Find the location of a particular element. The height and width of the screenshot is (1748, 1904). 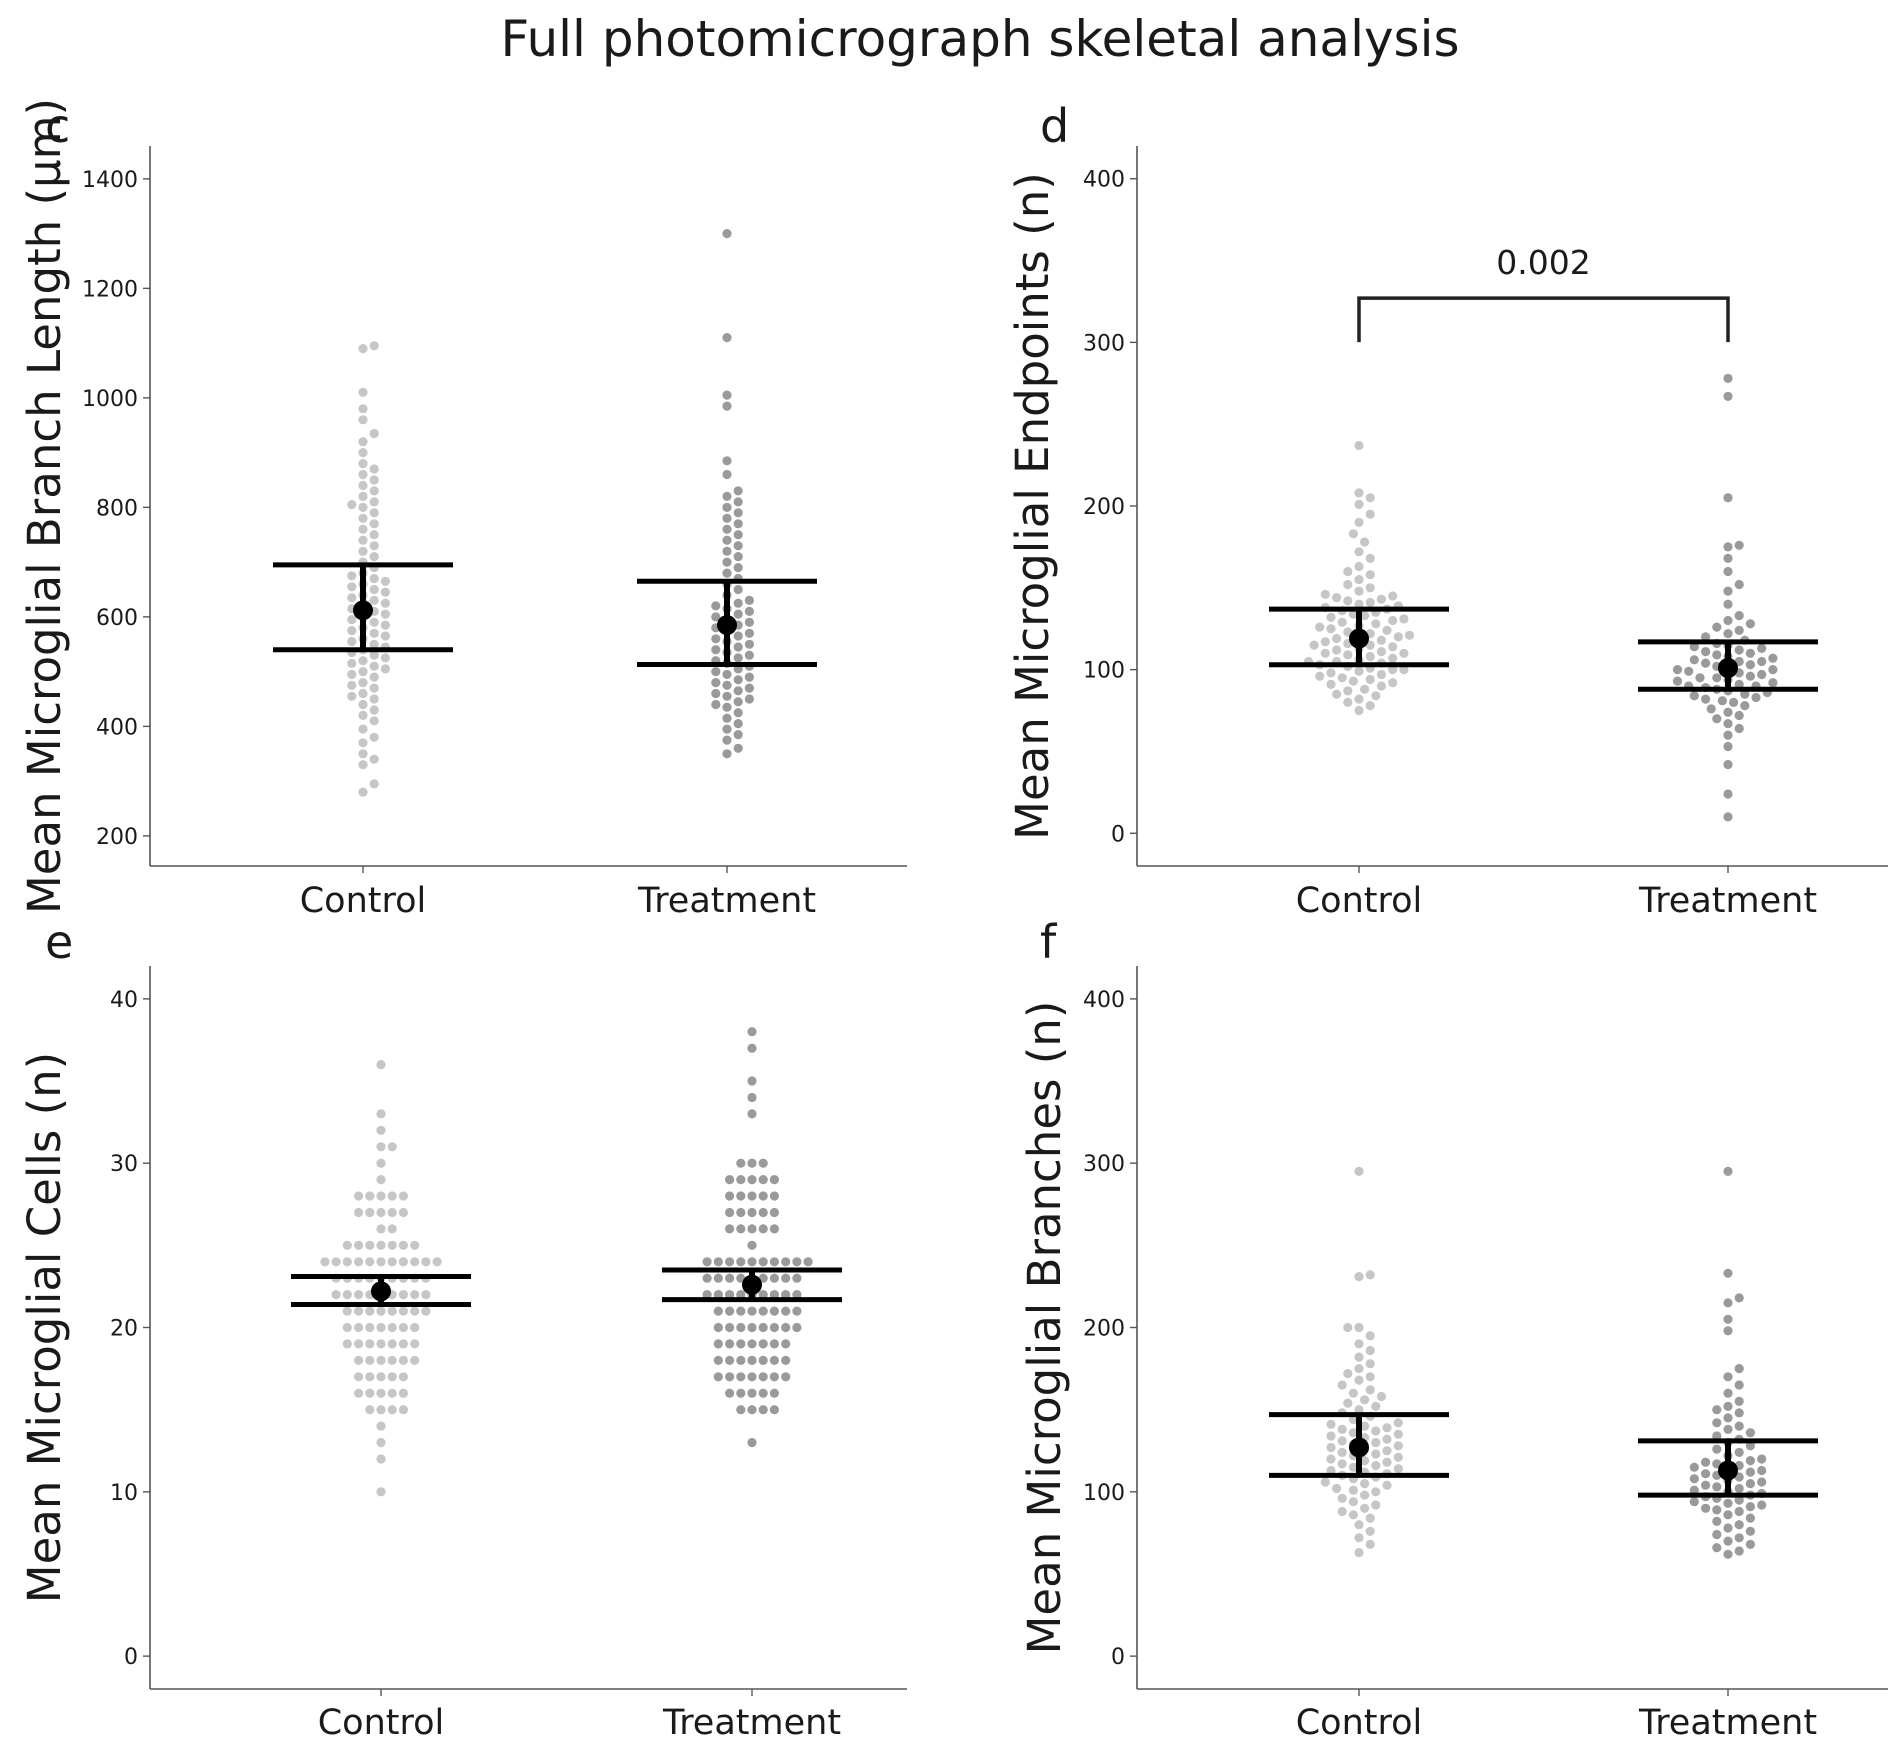

y-axis-label: Mean Microglial Cells (n) is located at coordinates (44, 1327).